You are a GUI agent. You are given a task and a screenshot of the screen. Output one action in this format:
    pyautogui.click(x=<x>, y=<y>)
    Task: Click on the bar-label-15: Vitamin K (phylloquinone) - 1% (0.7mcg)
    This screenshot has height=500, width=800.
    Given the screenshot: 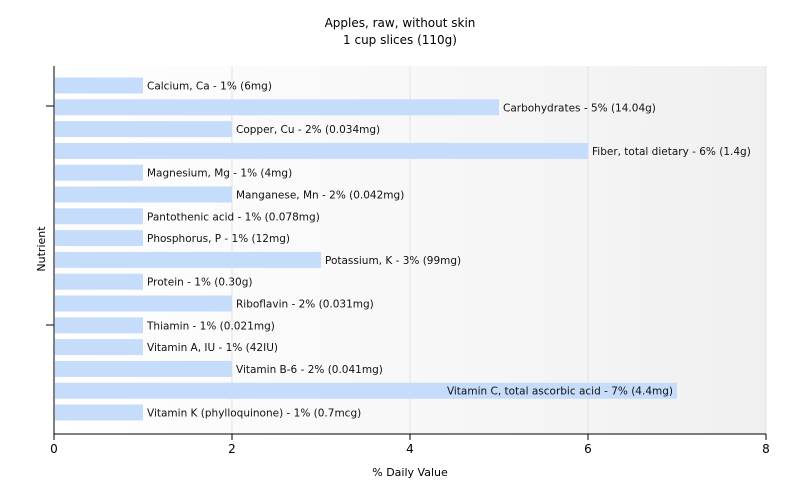 What is the action you would take?
    pyautogui.click(x=254, y=414)
    